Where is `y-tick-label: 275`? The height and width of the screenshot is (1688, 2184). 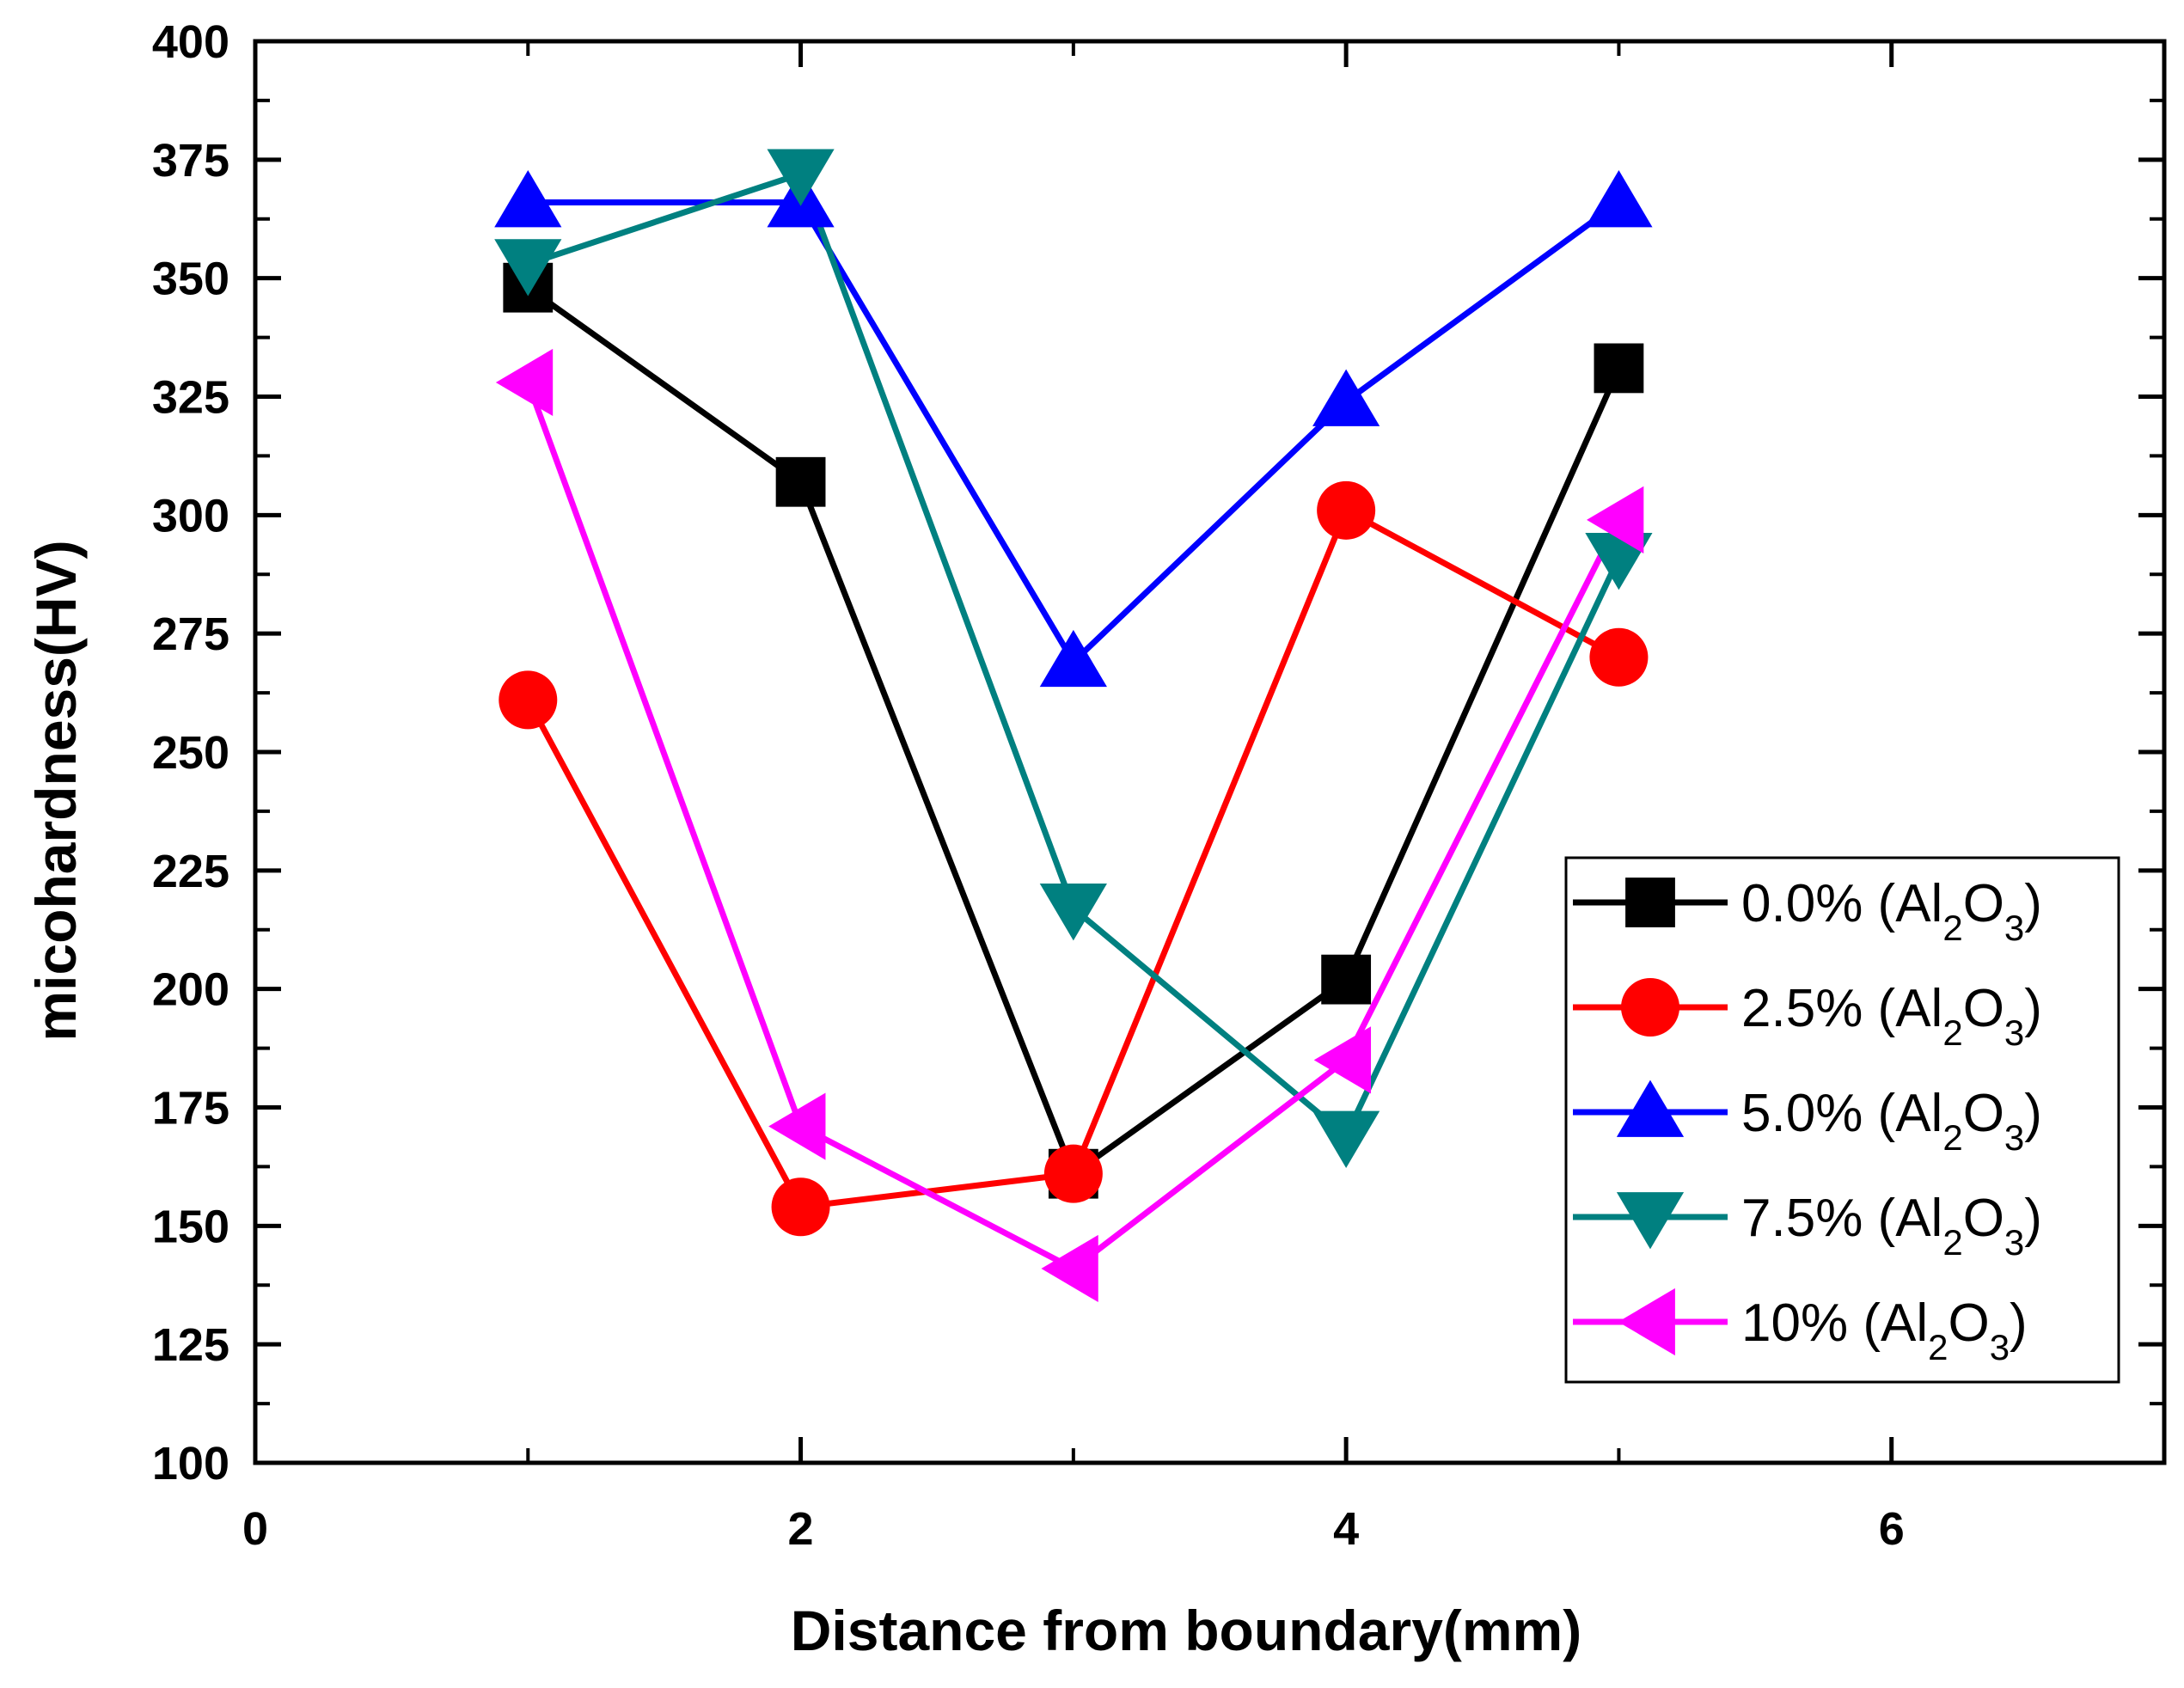
y-tick-label: 275 is located at coordinates (191, 634).